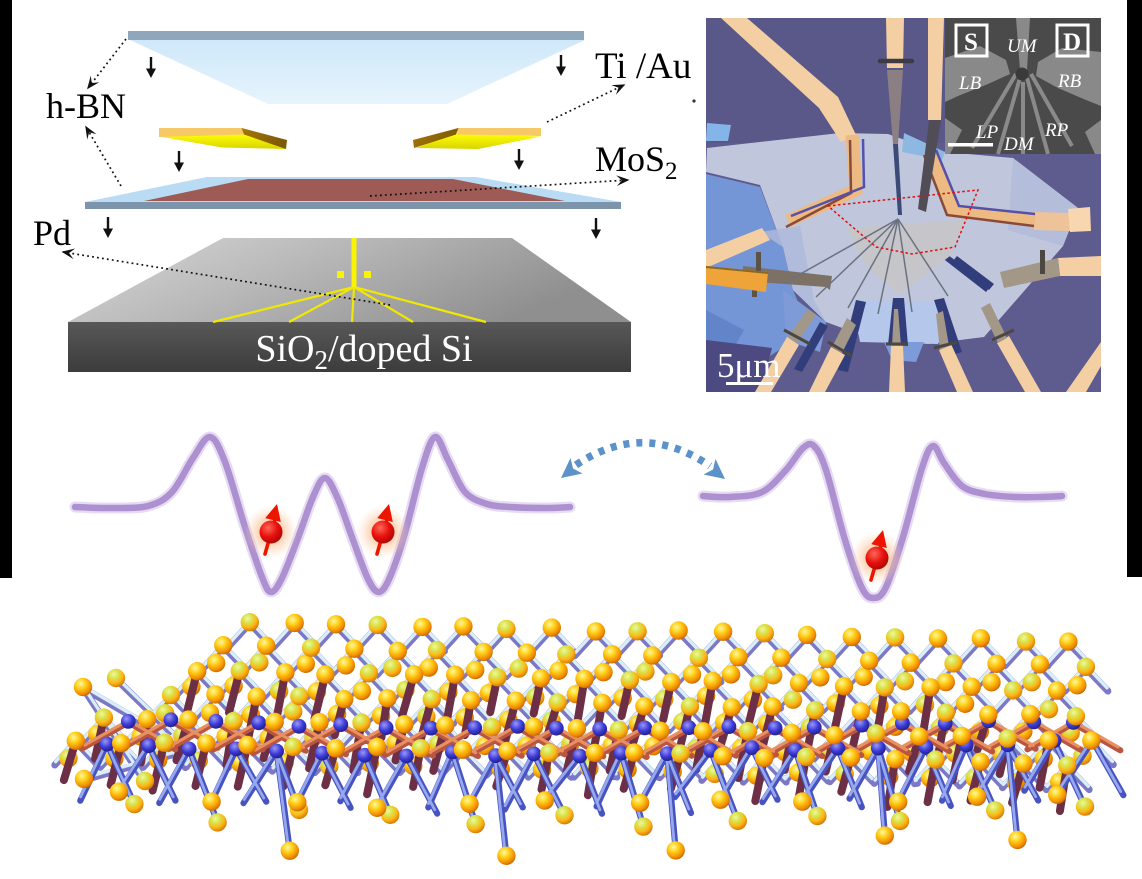 This screenshot has width=1142, height=879. What do you see at coordinates (363, 351) in the screenshot?
I see `svg-text: SiO2/doped Si` at bounding box center [363, 351].